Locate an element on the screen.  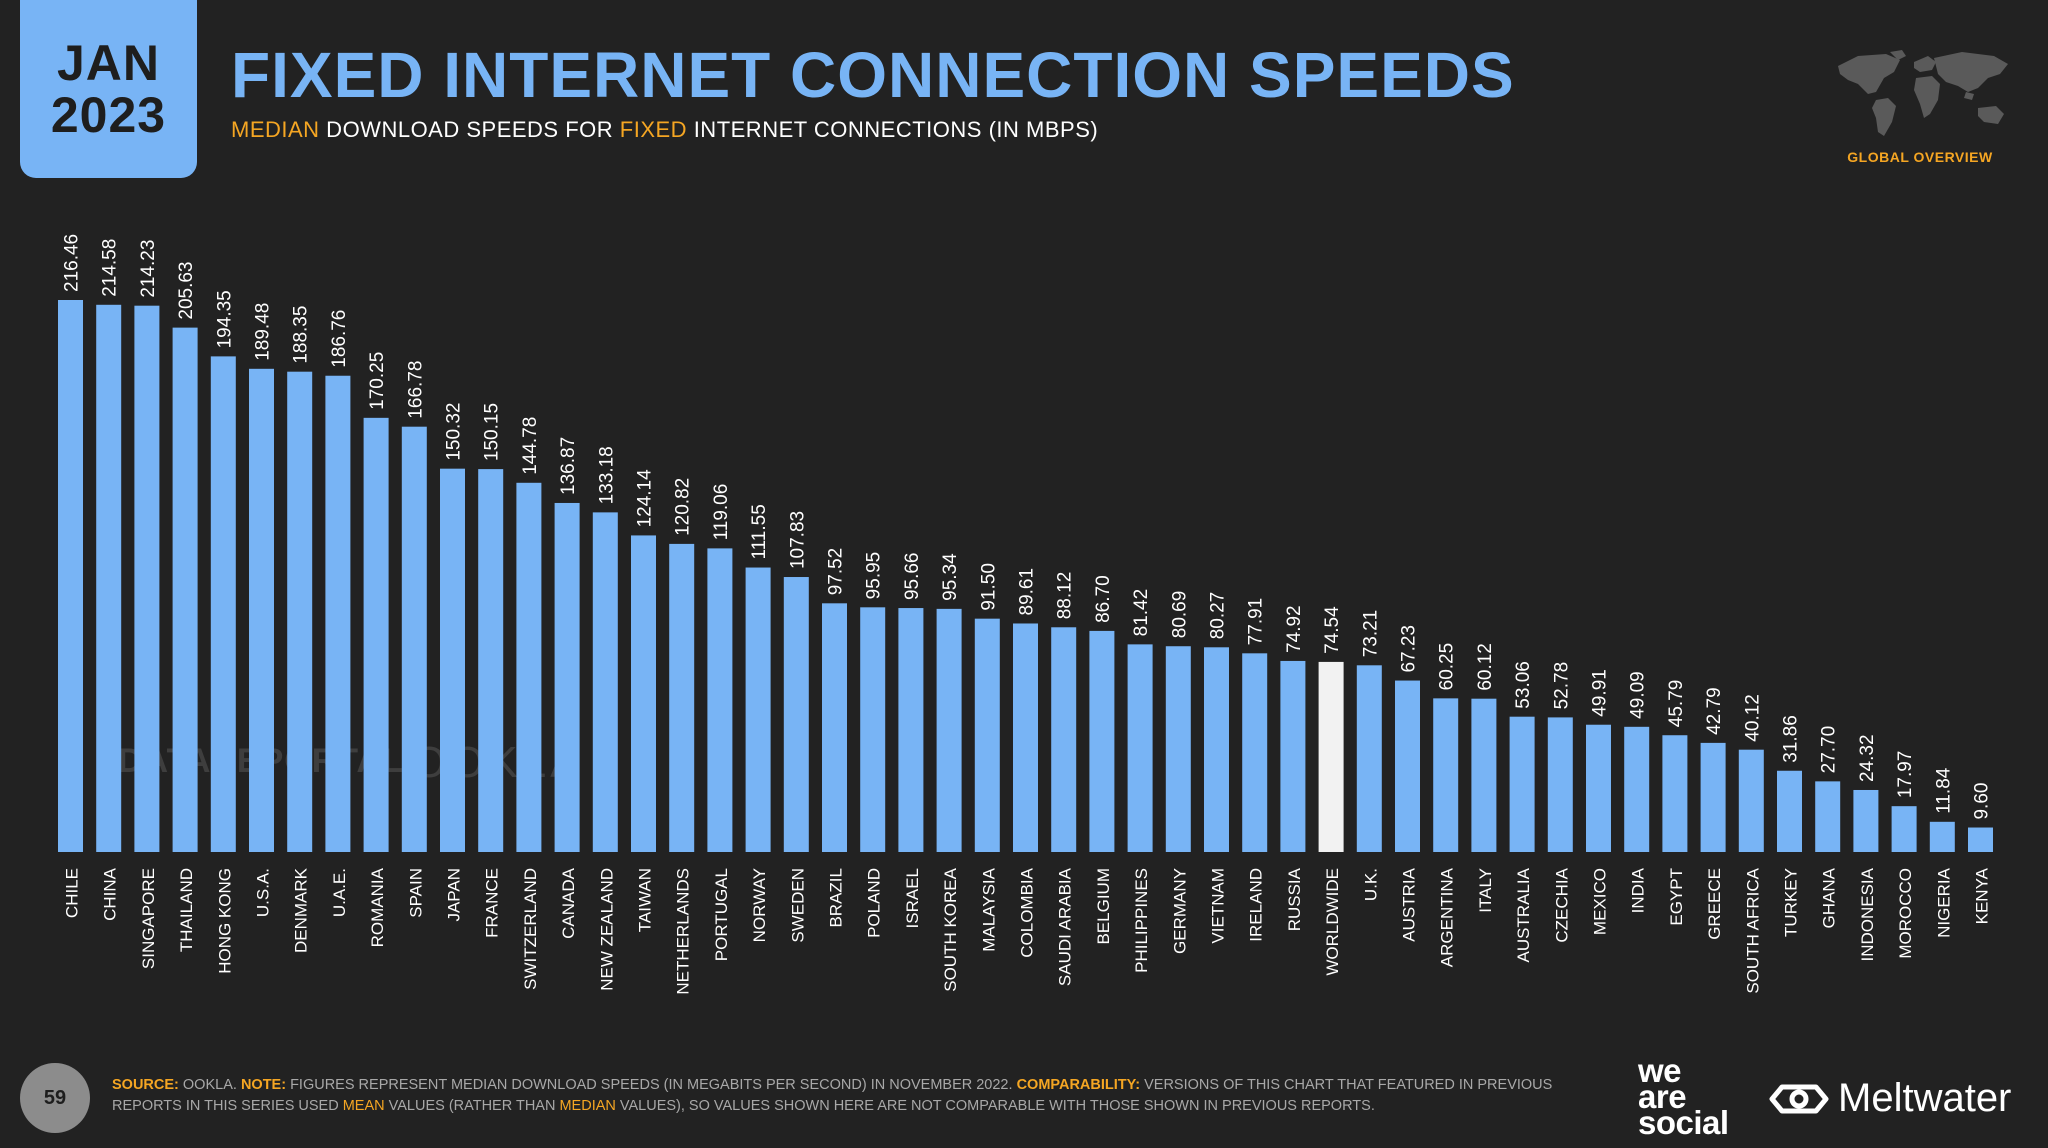
category-label: TURKEY is located at coordinates (1791, 902).